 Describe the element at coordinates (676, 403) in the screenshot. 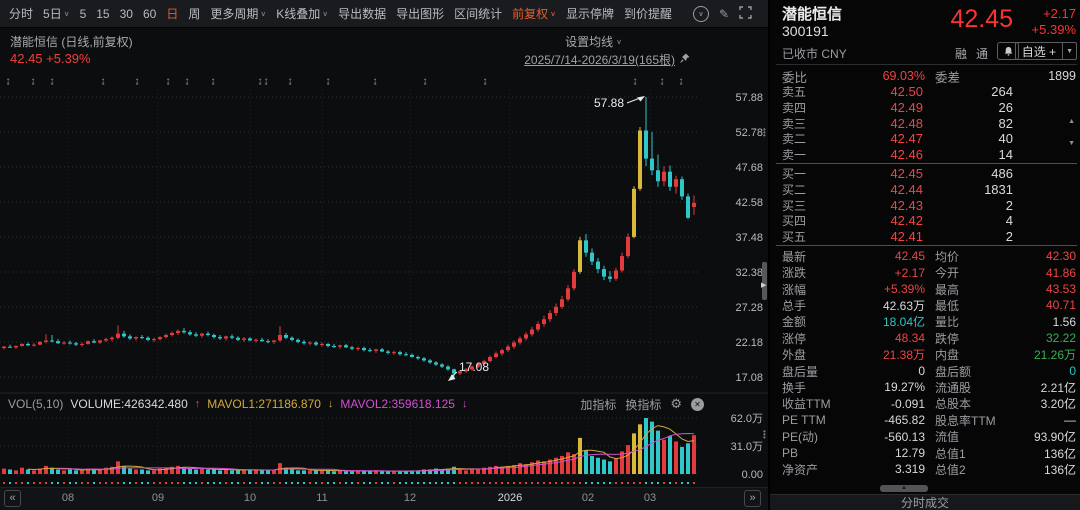

I see `gear-icon: ⚙` at that location.